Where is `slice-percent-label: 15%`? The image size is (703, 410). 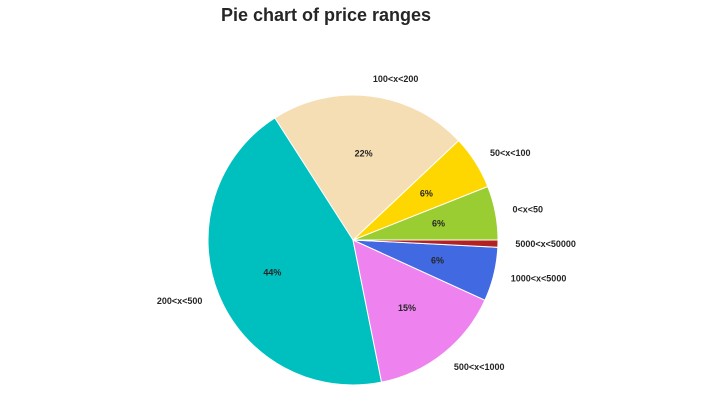
slice-percent-label: 15% is located at coordinates (407, 308).